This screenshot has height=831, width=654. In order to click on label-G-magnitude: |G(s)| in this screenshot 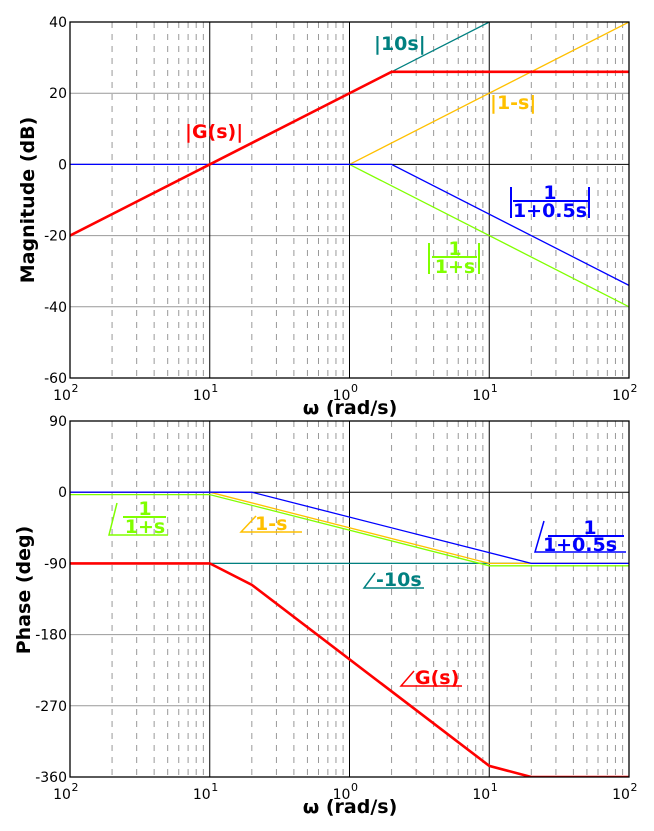, I will do `click(214, 132)`.